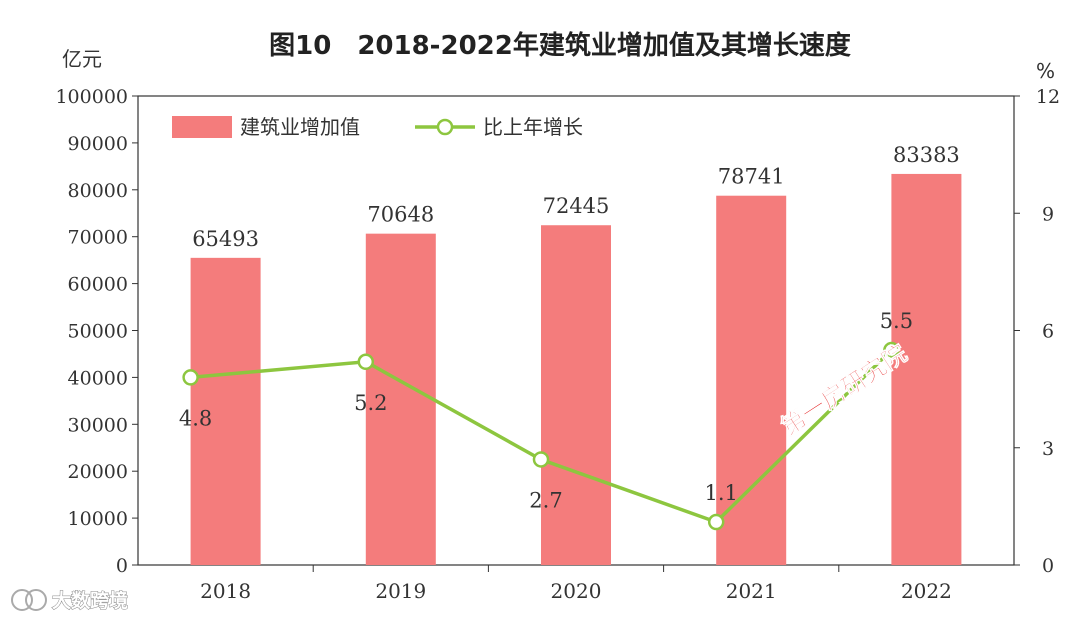  I want to click on bar-value-label: 70648, so click(400, 215).